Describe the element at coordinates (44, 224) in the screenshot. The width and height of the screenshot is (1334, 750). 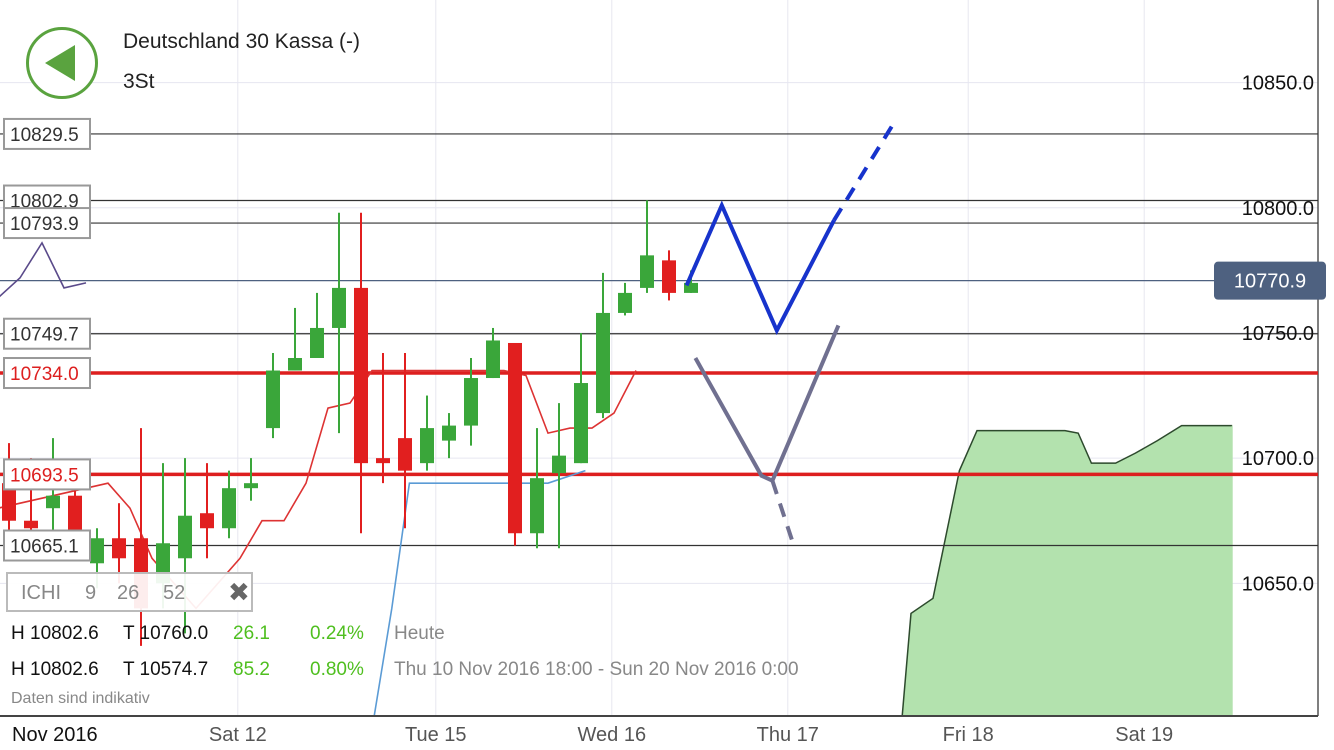
I see `level-tag-label: 10793.9` at that location.